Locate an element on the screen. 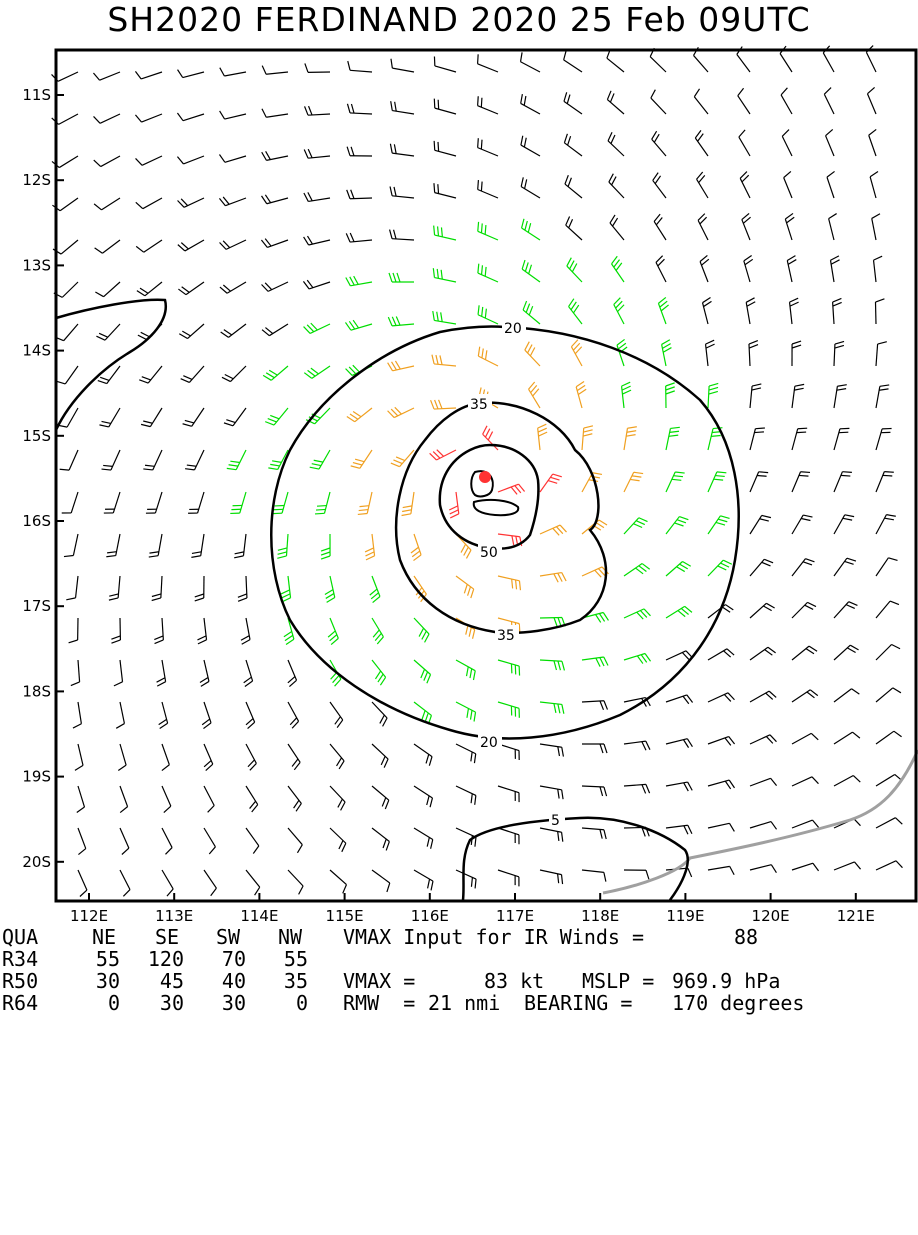 This screenshot has height=1235, width=918. contour-64kt-lobe is located at coordinates (496, 507).